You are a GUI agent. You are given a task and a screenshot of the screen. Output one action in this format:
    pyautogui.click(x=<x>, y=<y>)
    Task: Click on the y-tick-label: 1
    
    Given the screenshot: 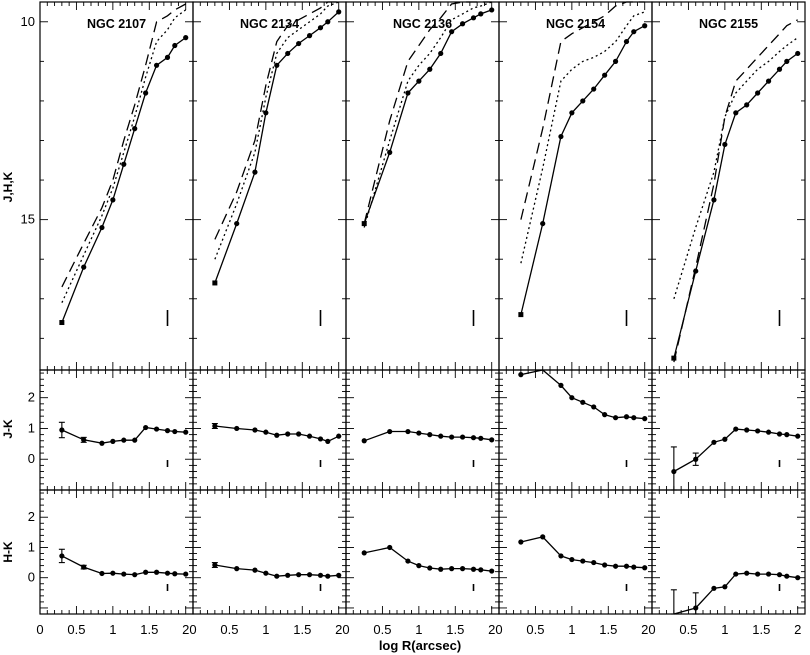 What is the action you would take?
    pyautogui.click(x=31, y=427)
    